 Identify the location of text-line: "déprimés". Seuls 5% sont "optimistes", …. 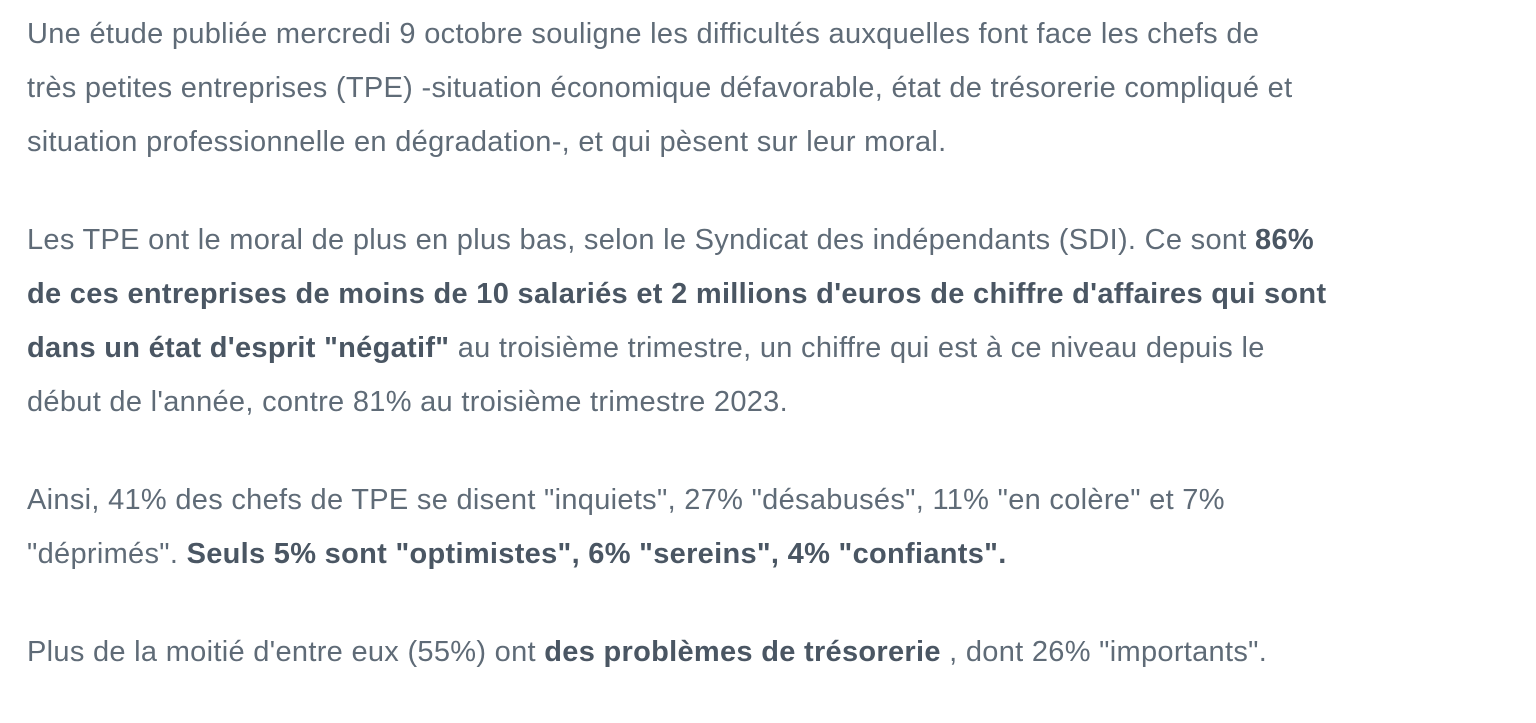
(772, 554).